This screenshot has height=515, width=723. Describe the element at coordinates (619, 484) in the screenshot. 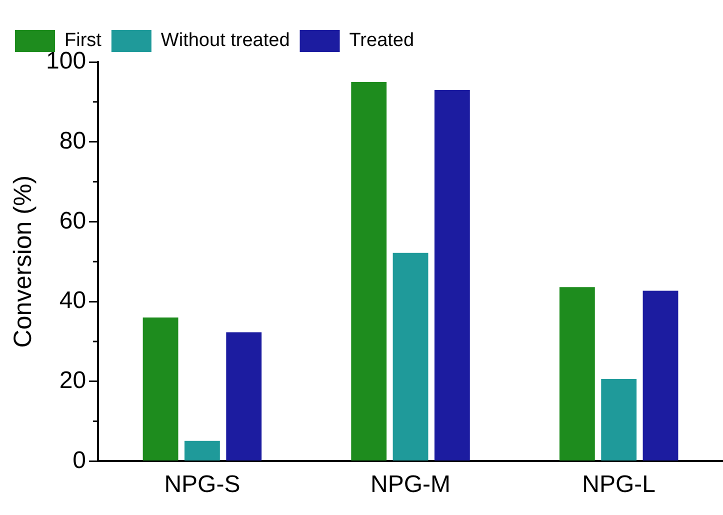

I see `x-tick-label: NPG-L` at that location.